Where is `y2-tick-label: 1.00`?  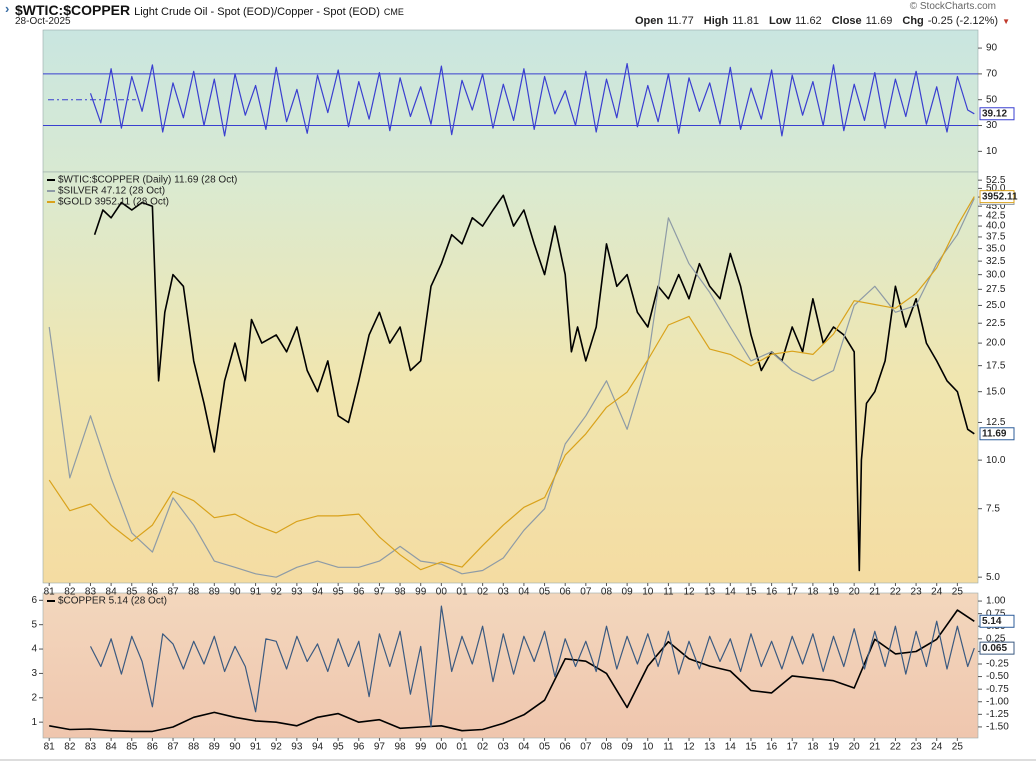 y2-tick-label: 1.00 is located at coordinates (996, 601).